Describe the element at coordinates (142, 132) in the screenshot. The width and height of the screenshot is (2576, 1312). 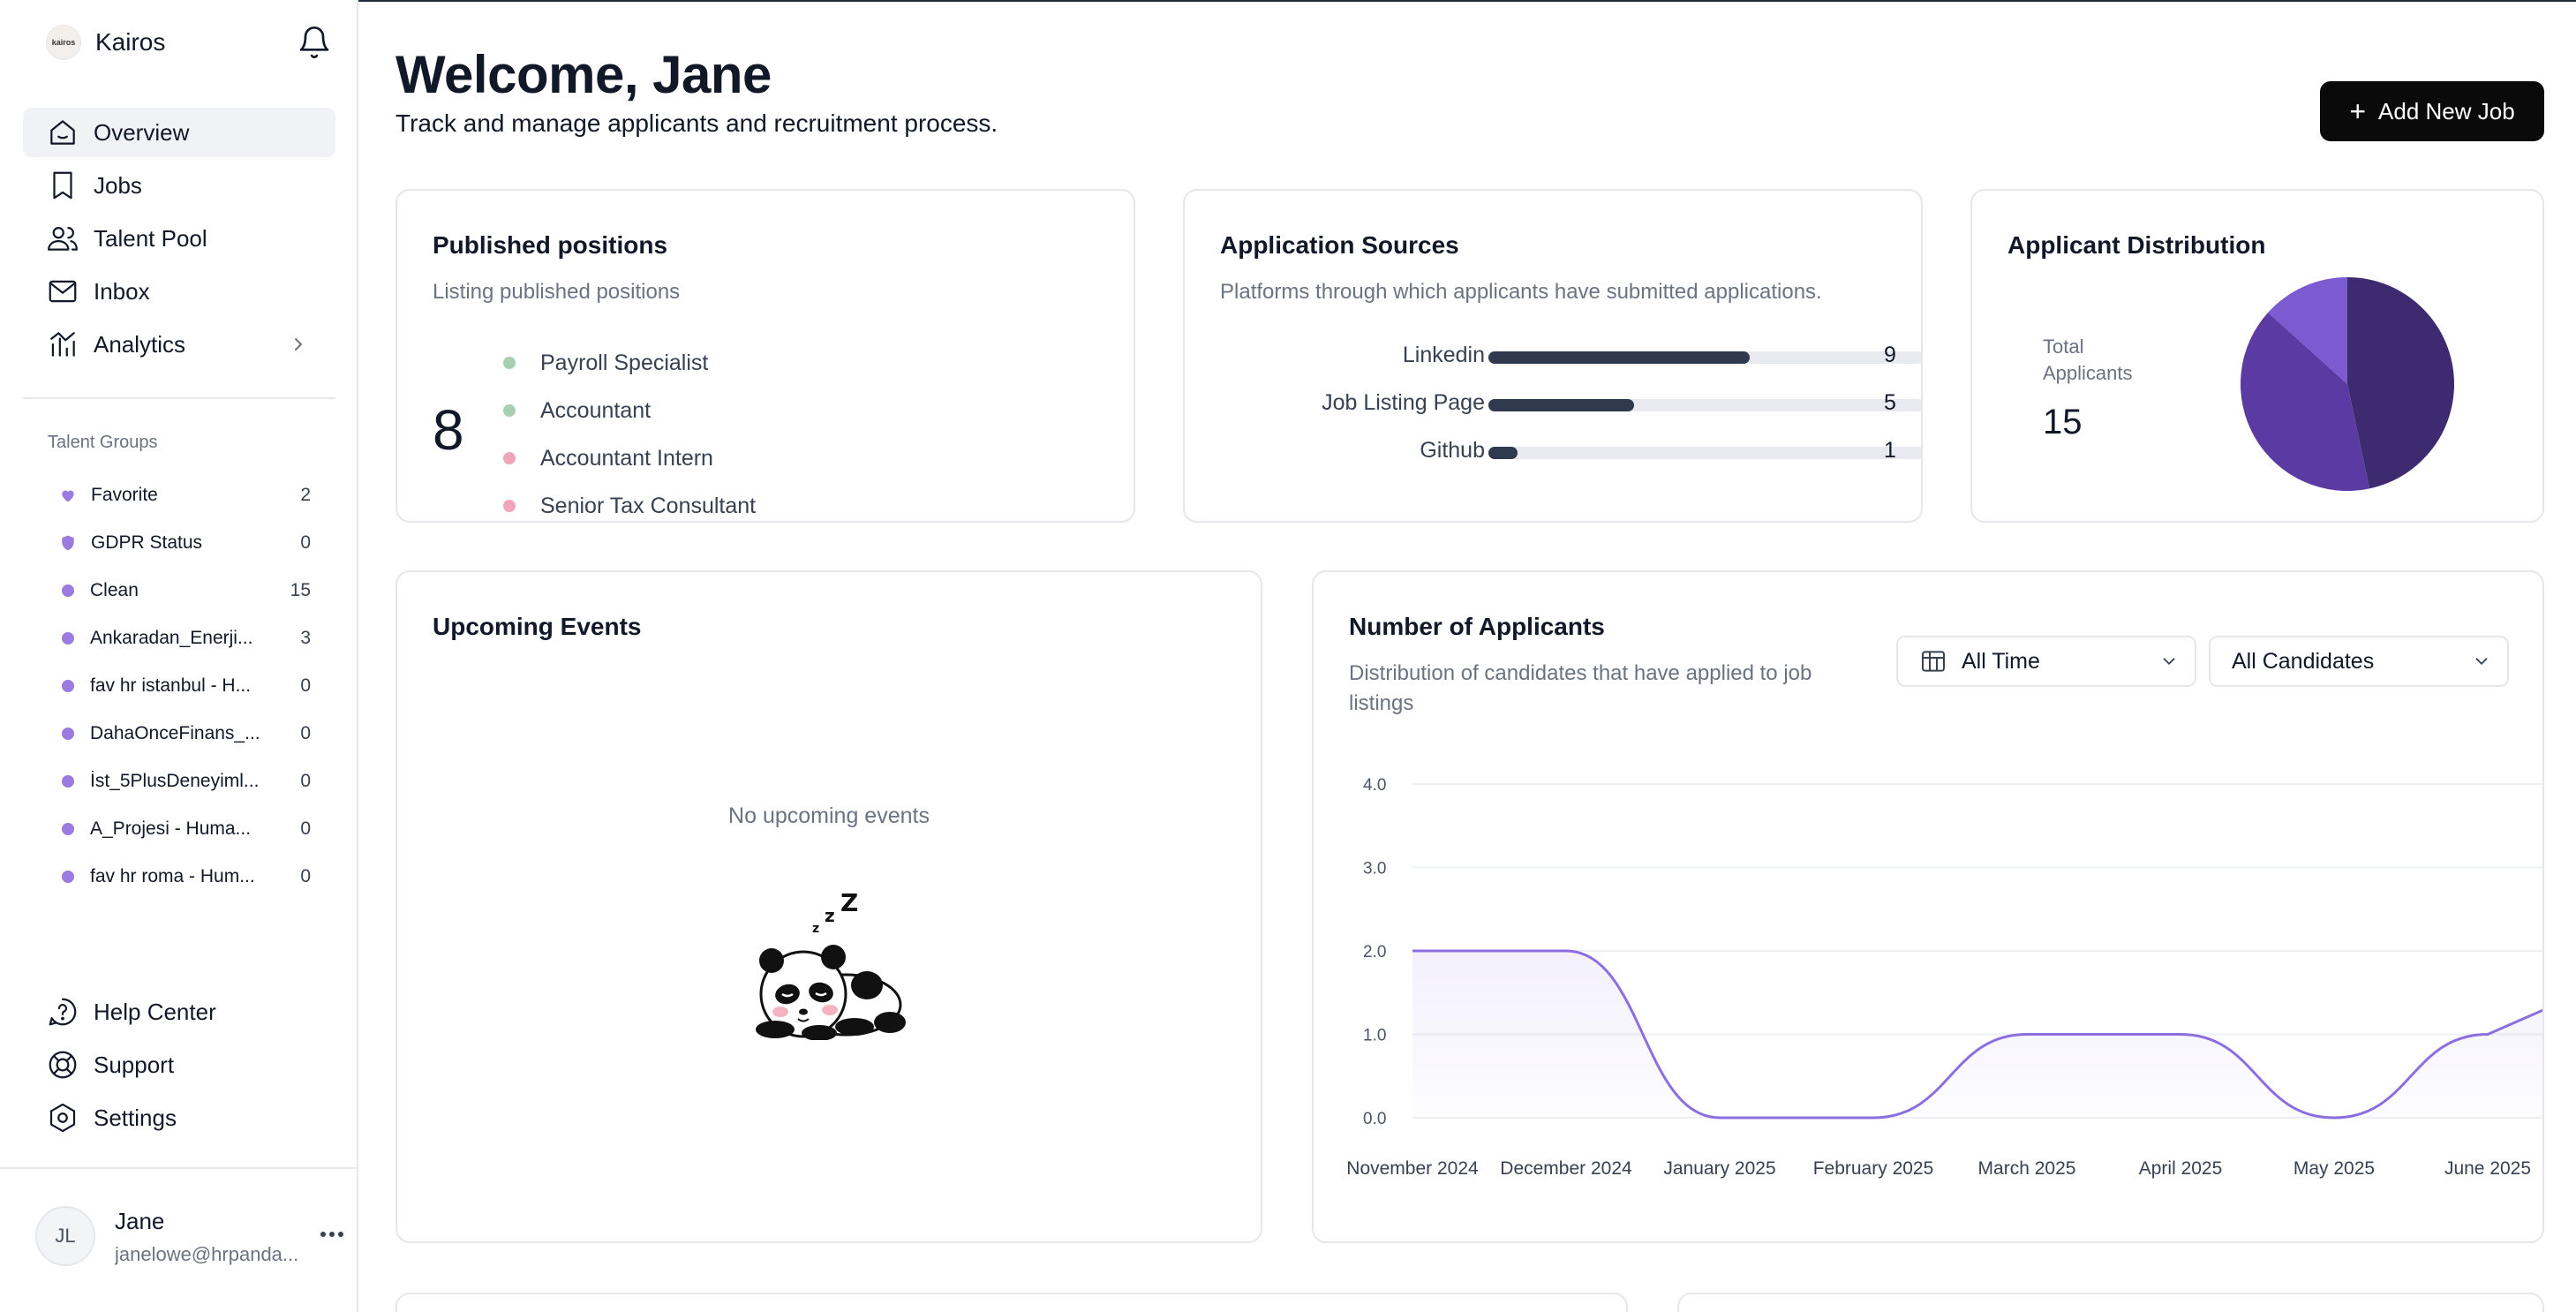
I see `nav-label: Overview` at that location.